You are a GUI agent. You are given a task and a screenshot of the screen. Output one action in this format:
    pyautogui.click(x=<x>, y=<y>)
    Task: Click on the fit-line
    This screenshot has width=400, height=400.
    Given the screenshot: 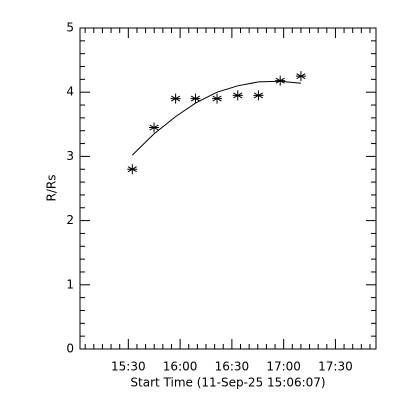 What is the action you would take?
    pyautogui.click(x=216, y=118)
    